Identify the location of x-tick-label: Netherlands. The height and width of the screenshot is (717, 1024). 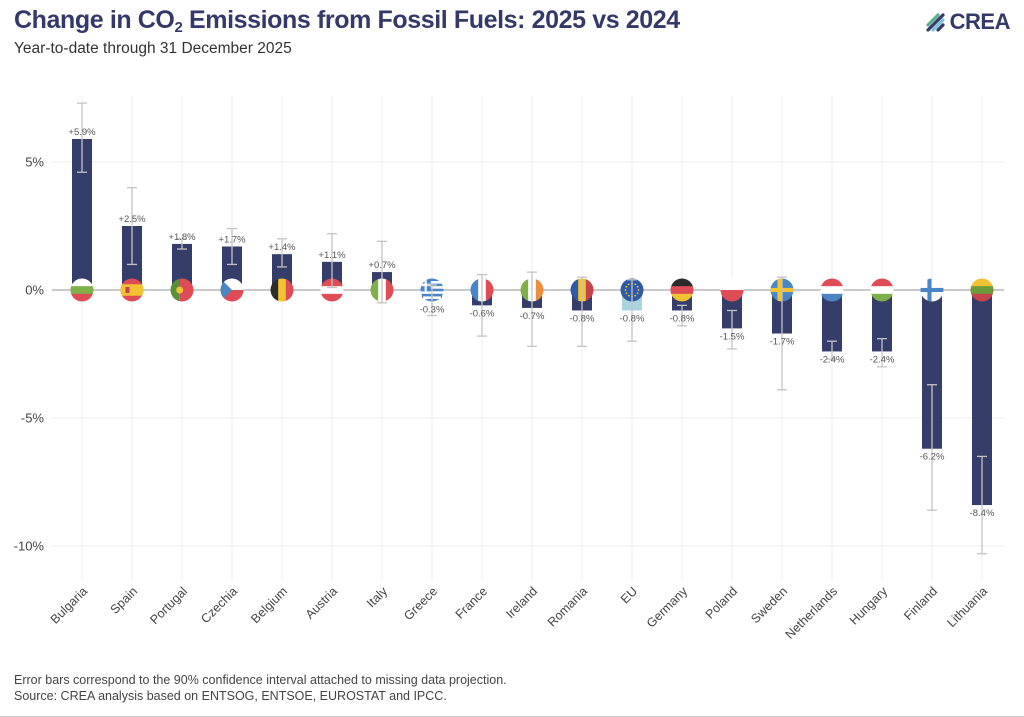
(812, 613).